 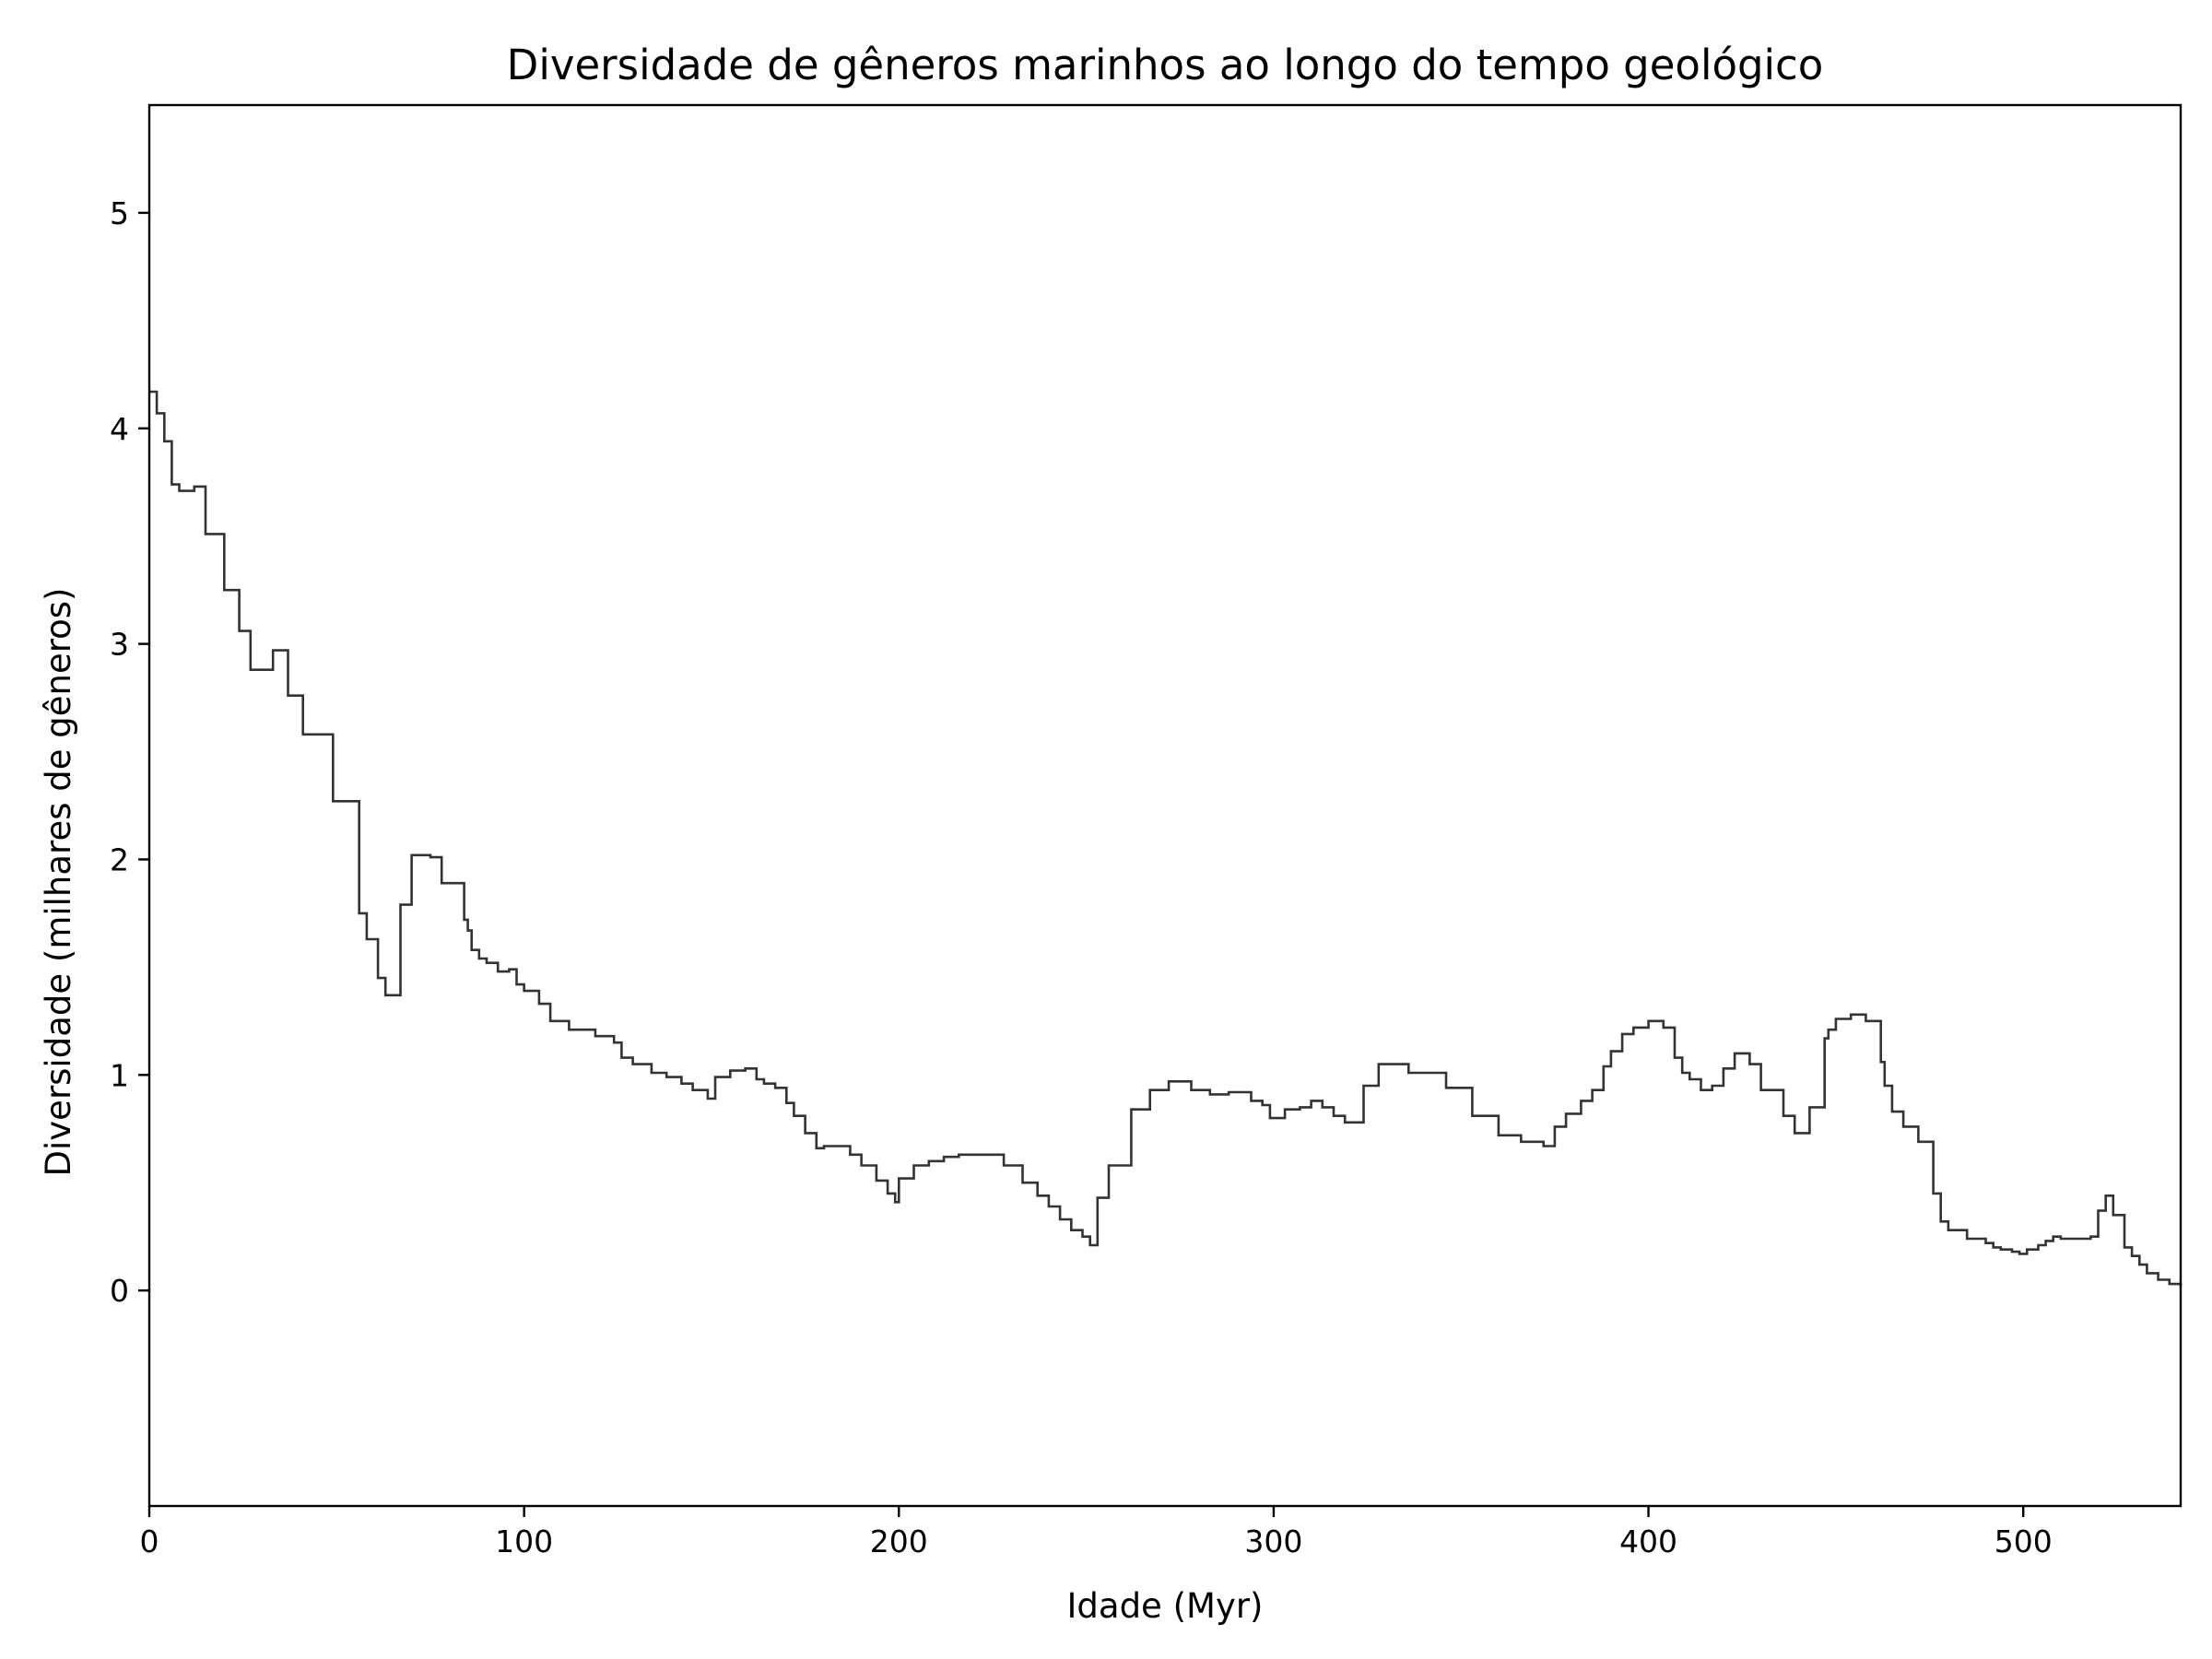 What do you see at coordinates (1273, 1541) in the screenshot?
I see `x-tick-label: 300` at bounding box center [1273, 1541].